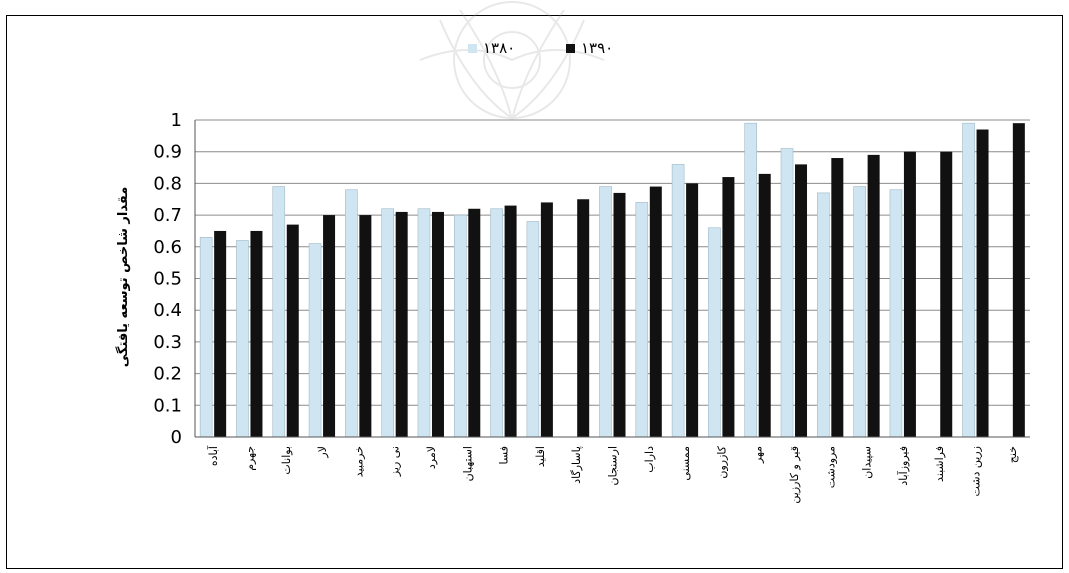 This screenshot has width=1069, height=573. Describe the element at coordinates (758, 455) in the screenshot. I see `x-category-label: مهر` at that location.